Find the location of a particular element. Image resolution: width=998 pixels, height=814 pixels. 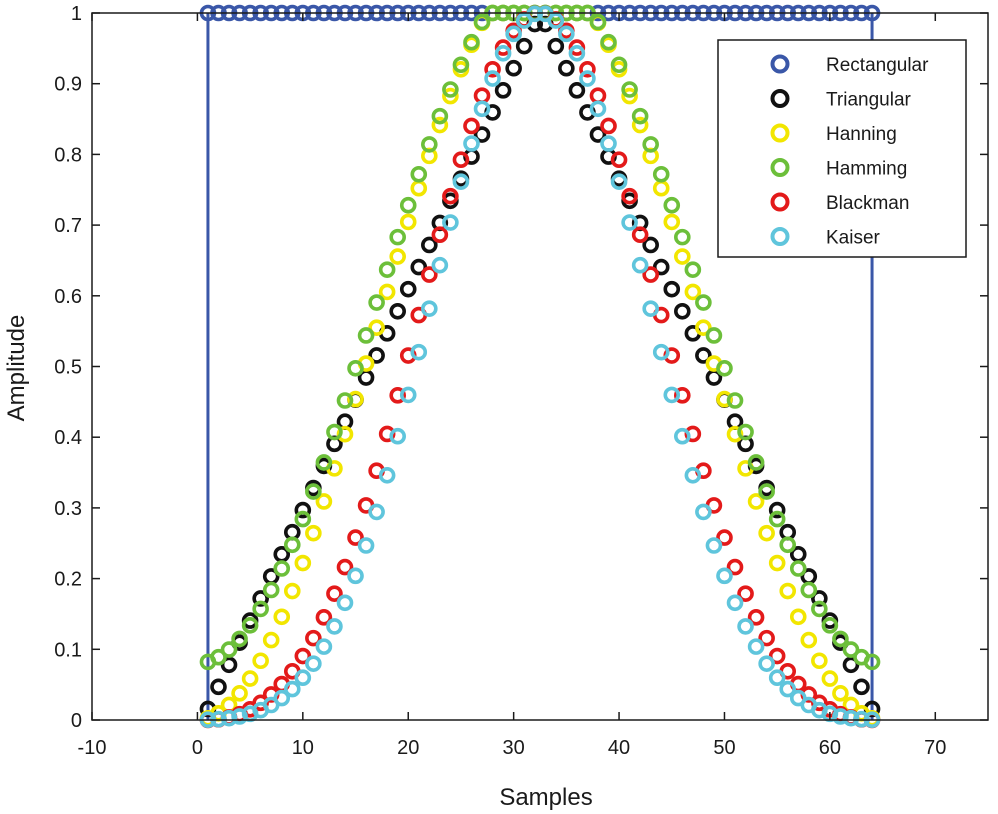

legend-marker-triangular is located at coordinates (780, 98).